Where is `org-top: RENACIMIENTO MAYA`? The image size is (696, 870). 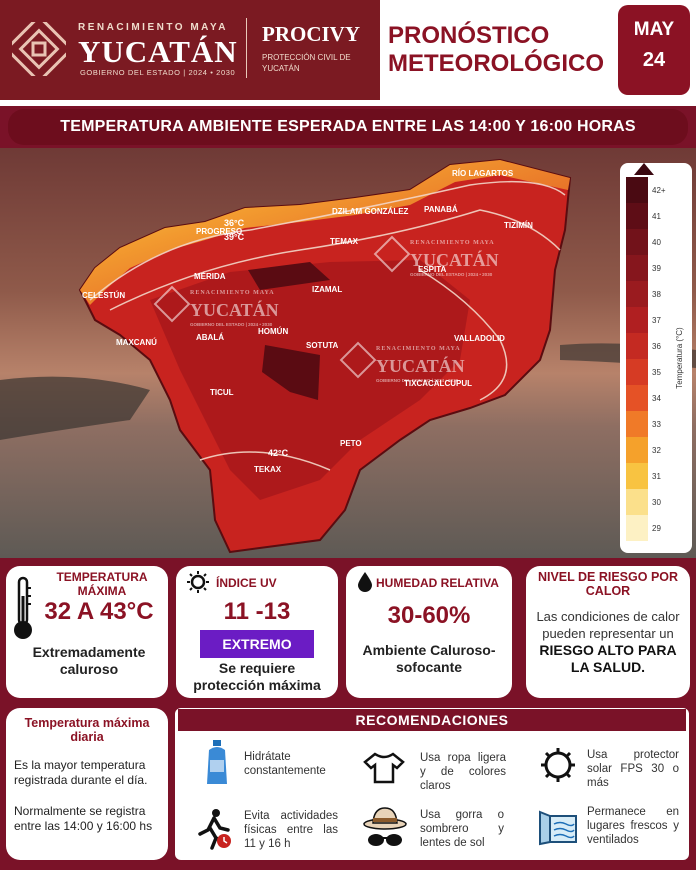
org-top: RENACIMIENTO MAYA is located at coordinates (153, 27).